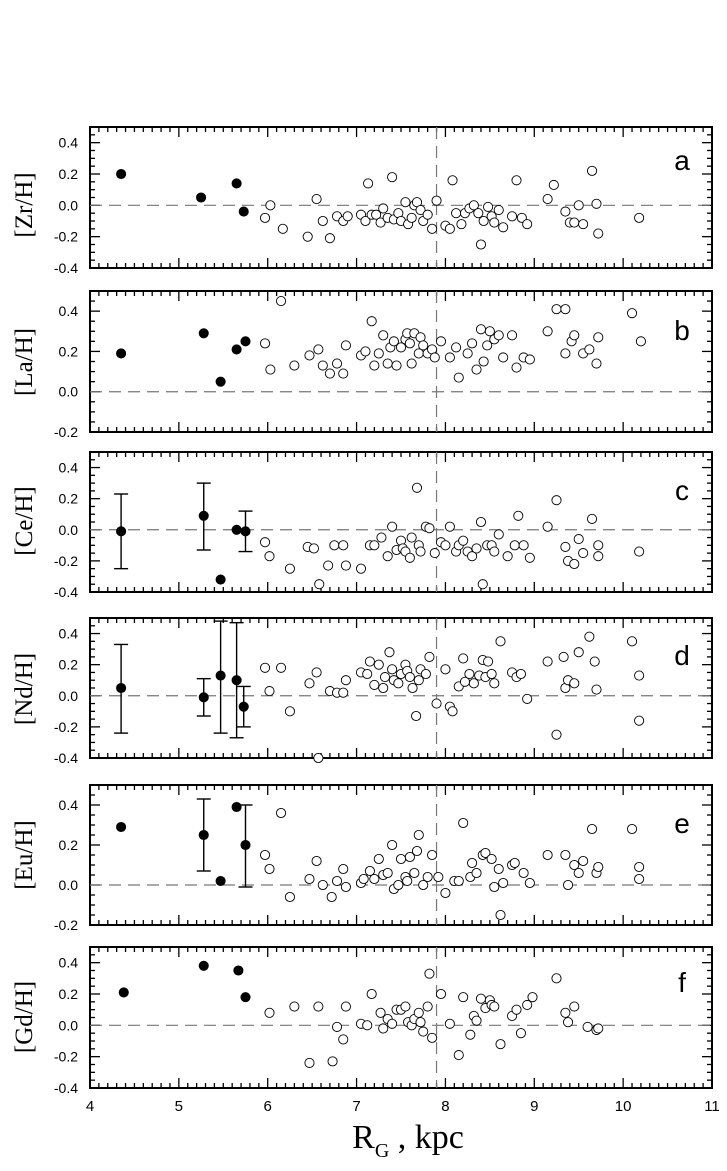  Describe the element at coordinates (24, 854) in the screenshot. I see `y-axis-label-e: [Eu/H]` at that location.